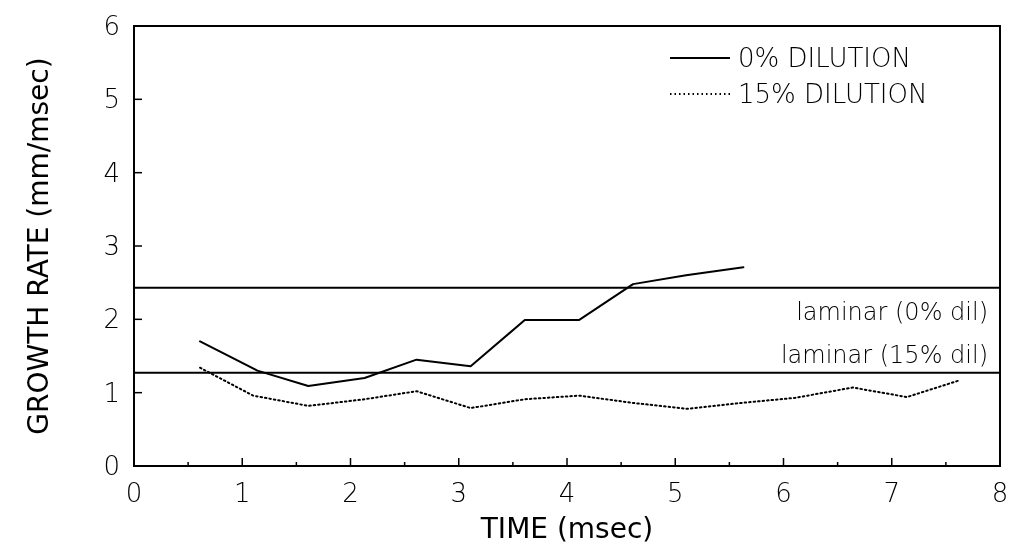  I want to click on x-tick-label: 7, so click(892, 493).